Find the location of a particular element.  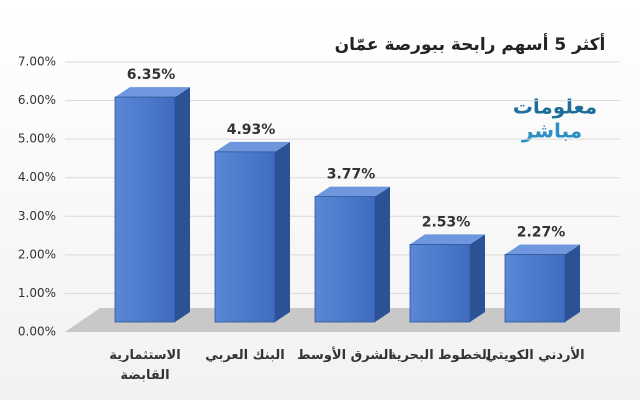

y-tick-label: 3.00% is located at coordinates (37, 216).